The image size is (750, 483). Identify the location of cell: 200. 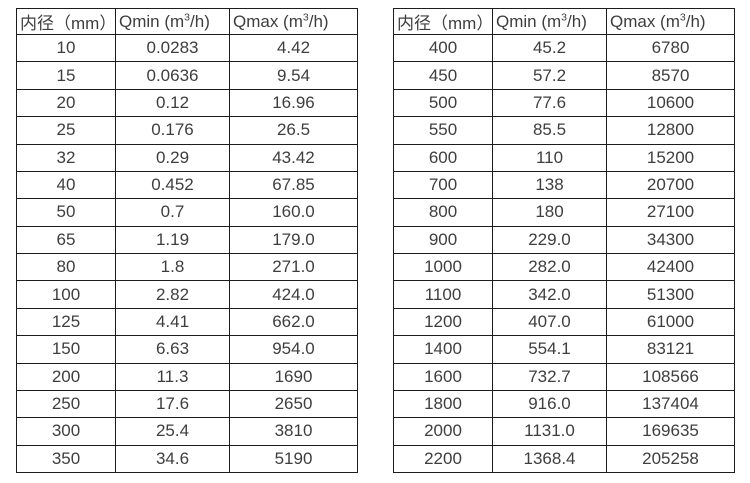
(66, 376).